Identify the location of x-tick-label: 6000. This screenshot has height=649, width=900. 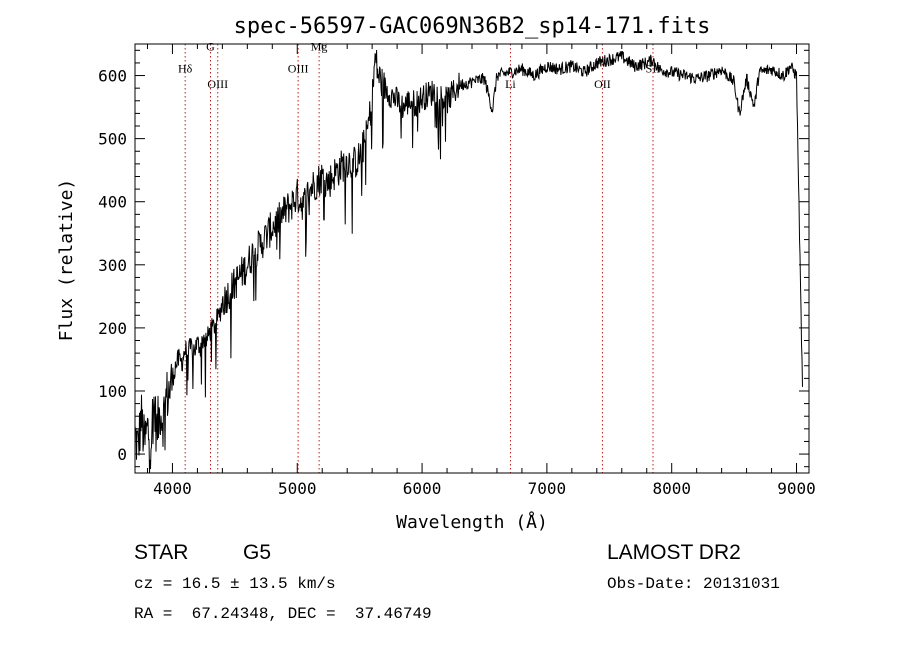
(422, 488).